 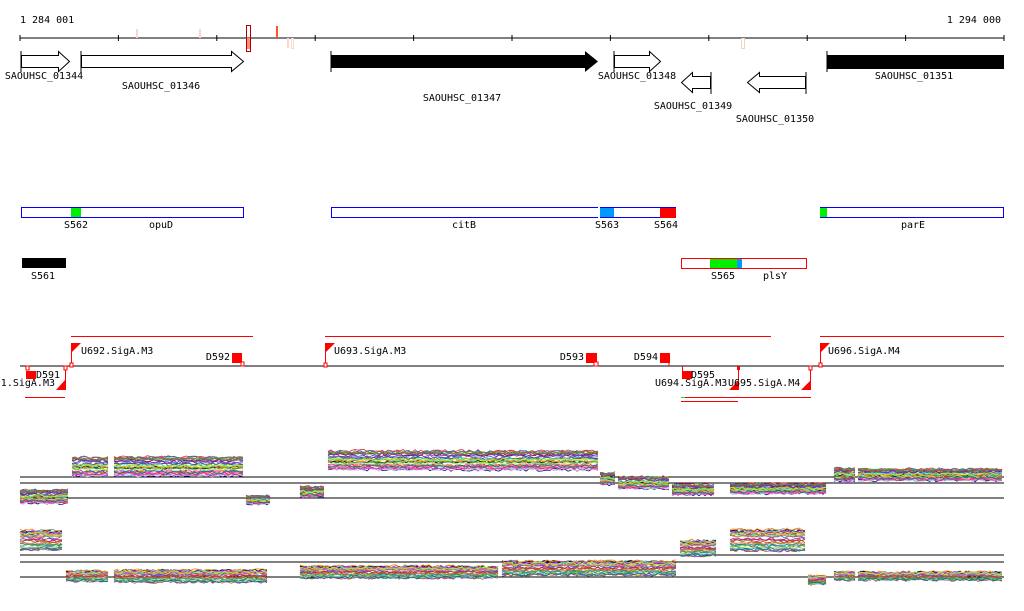 I want to click on site-S564, so click(x=668, y=213).